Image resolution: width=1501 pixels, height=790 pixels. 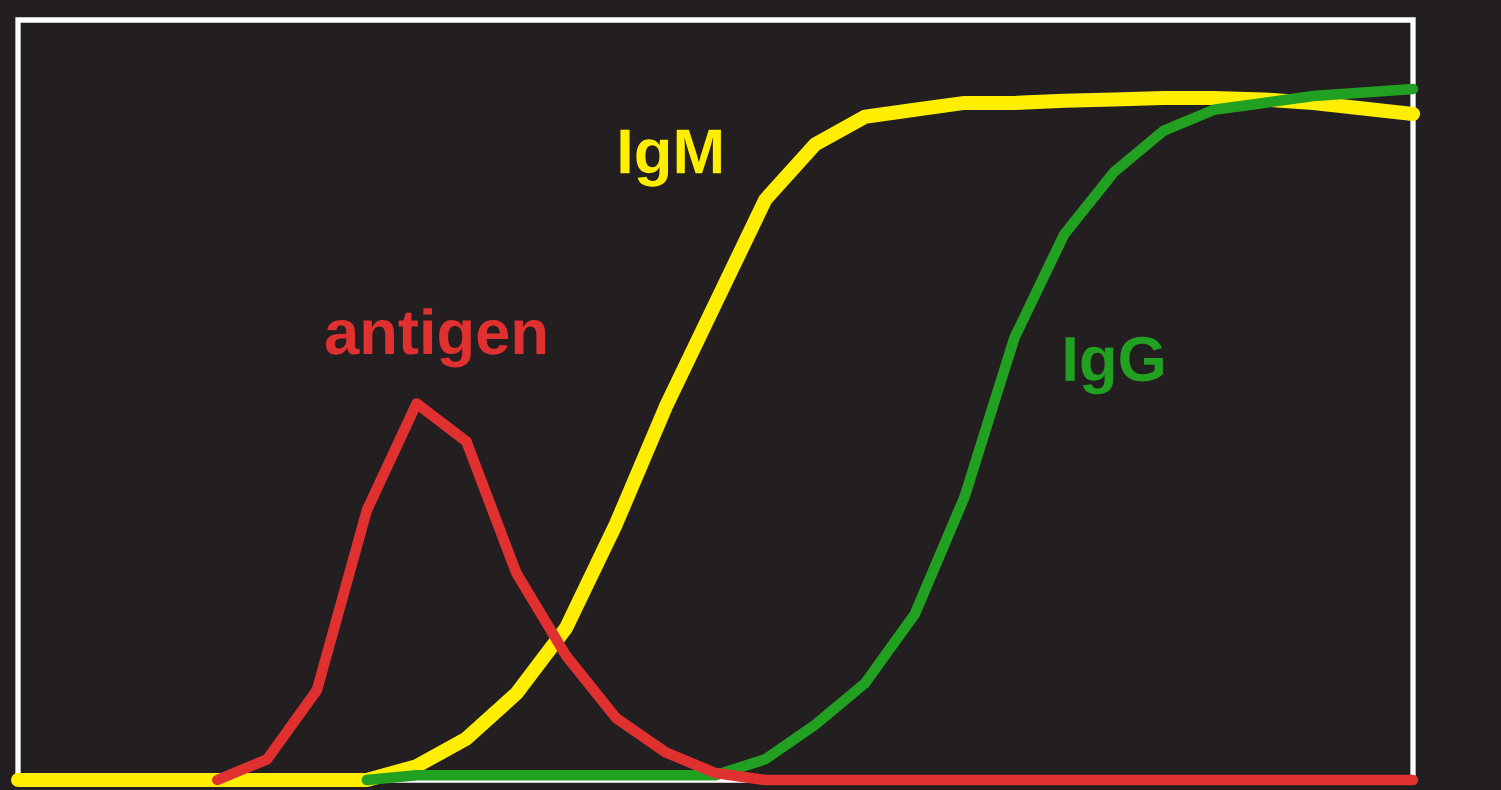 What do you see at coordinates (435, 338) in the screenshot?
I see `series-label: antigen` at bounding box center [435, 338].